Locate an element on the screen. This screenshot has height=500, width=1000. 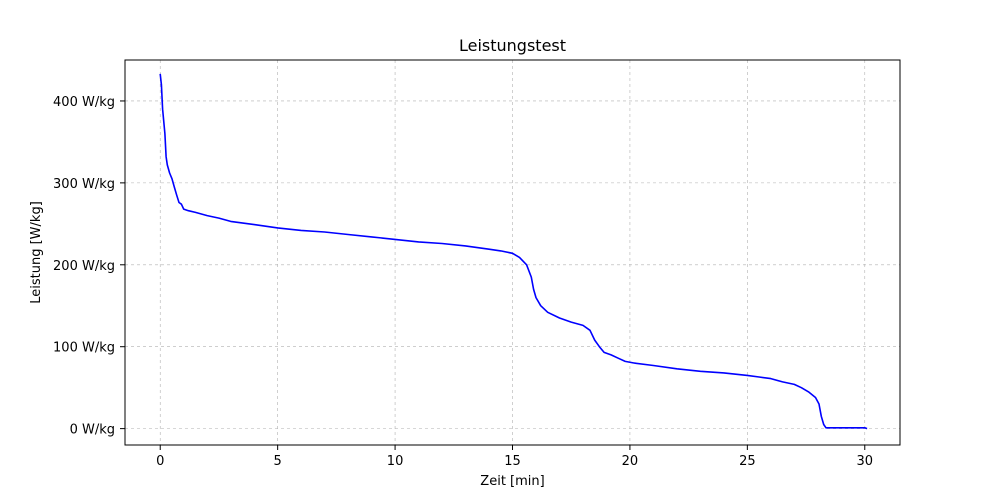
y-tick-label: 200 W/kg is located at coordinates (84, 266).